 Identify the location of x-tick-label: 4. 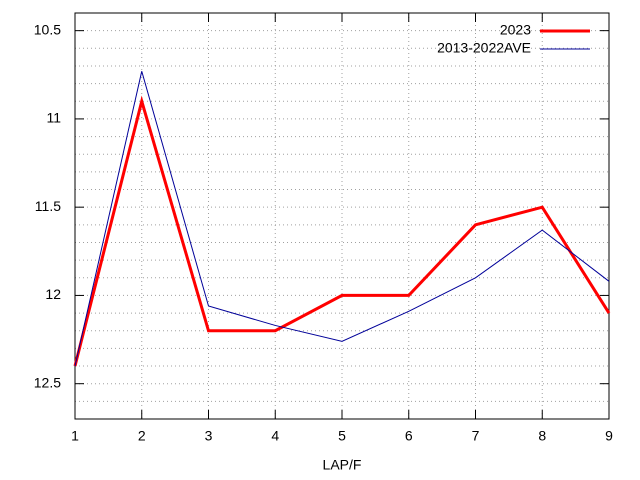
(275, 436).